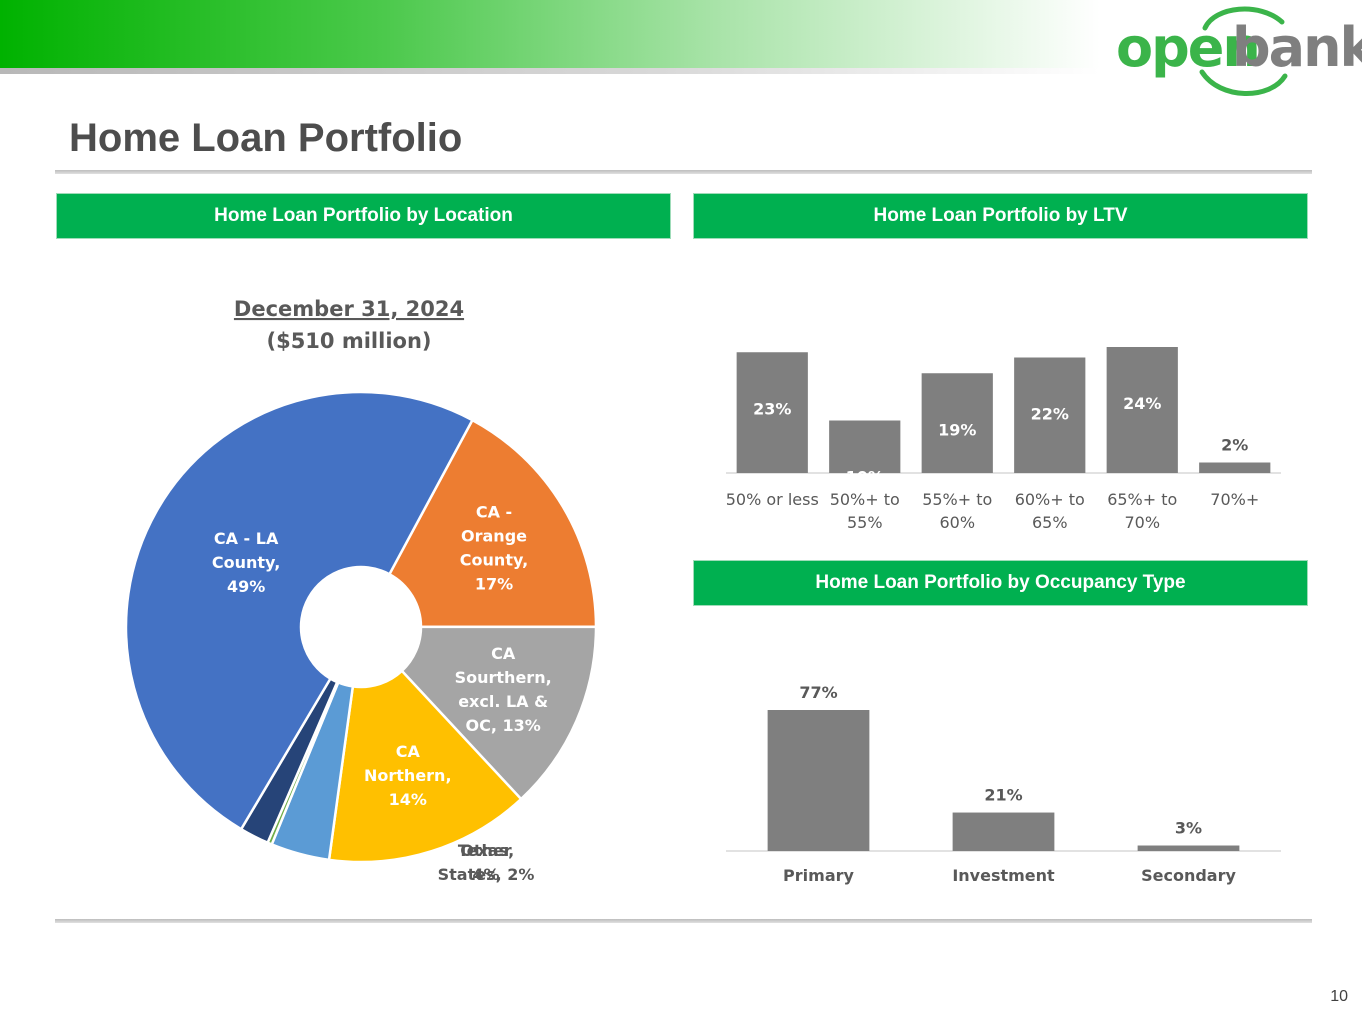 The image size is (1365, 1024). What do you see at coordinates (818, 692) in the screenshot?
I see `bar-data-label: 77%` at bounding box center [818, 692].